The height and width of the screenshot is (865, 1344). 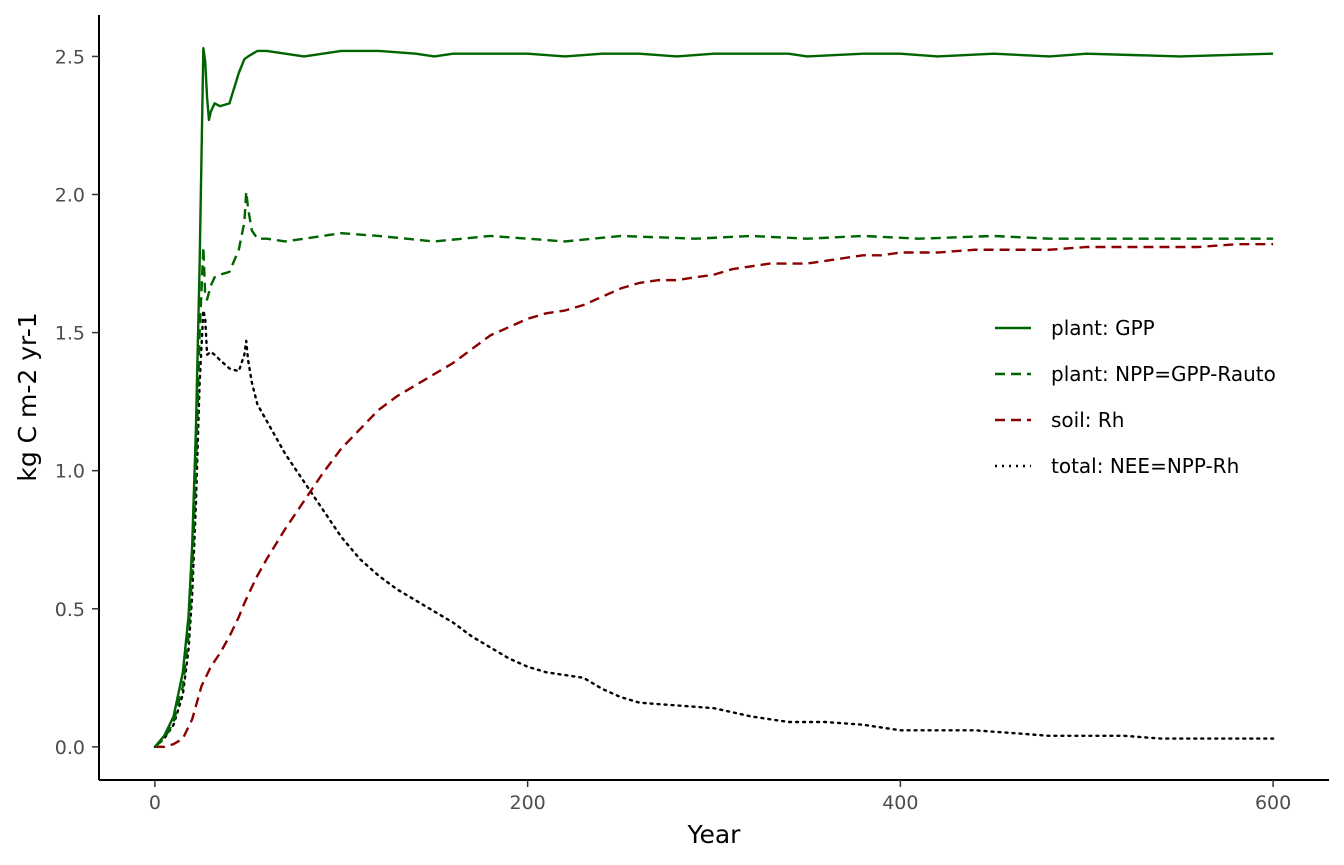 I want to click on legend-label: soil: Rh, so click(x=1087, y=420).